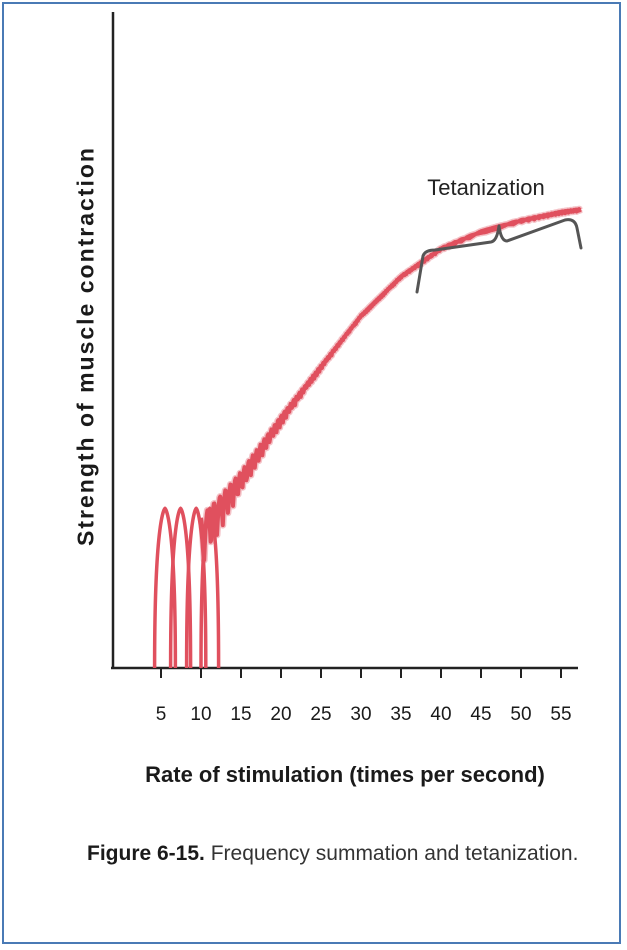 The height and width of the screenshot is (950, 627). I want to click on x-tick-label: 55, so click(560, 714).